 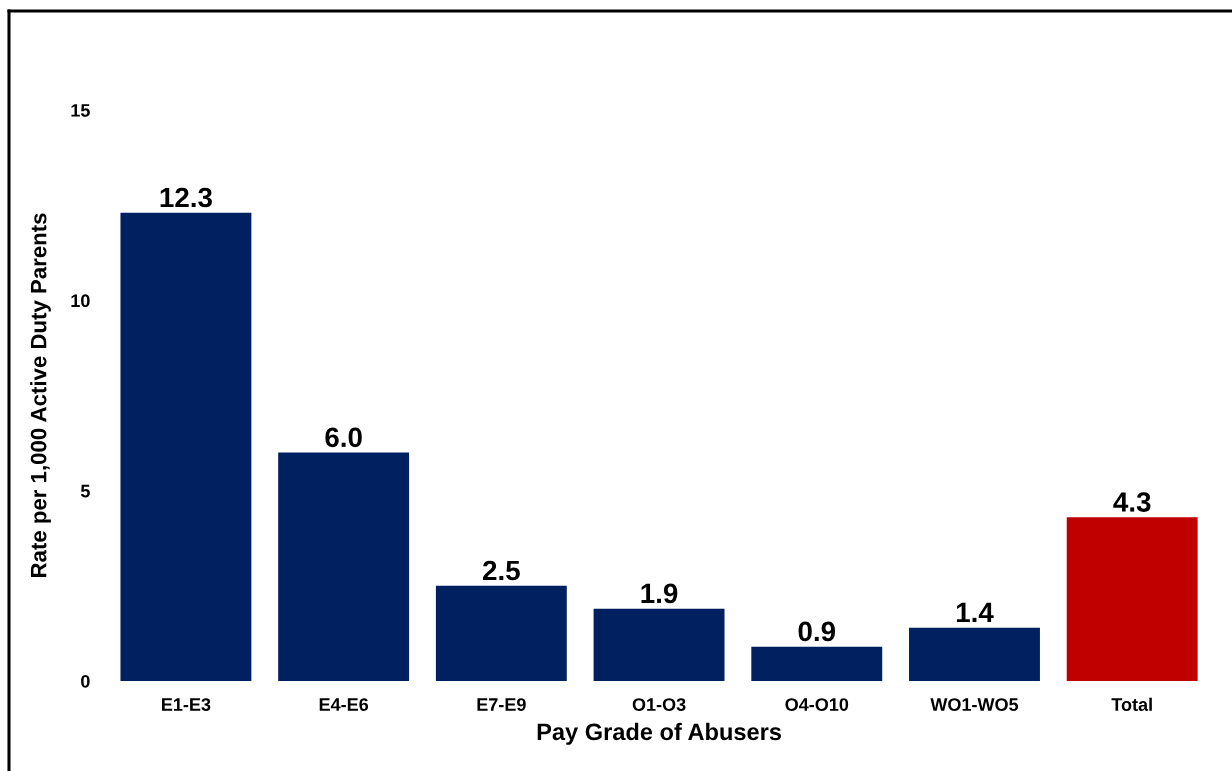 I want to click on x-axis-title: Pay Grade of Abusers, so click(x=659, y=733).